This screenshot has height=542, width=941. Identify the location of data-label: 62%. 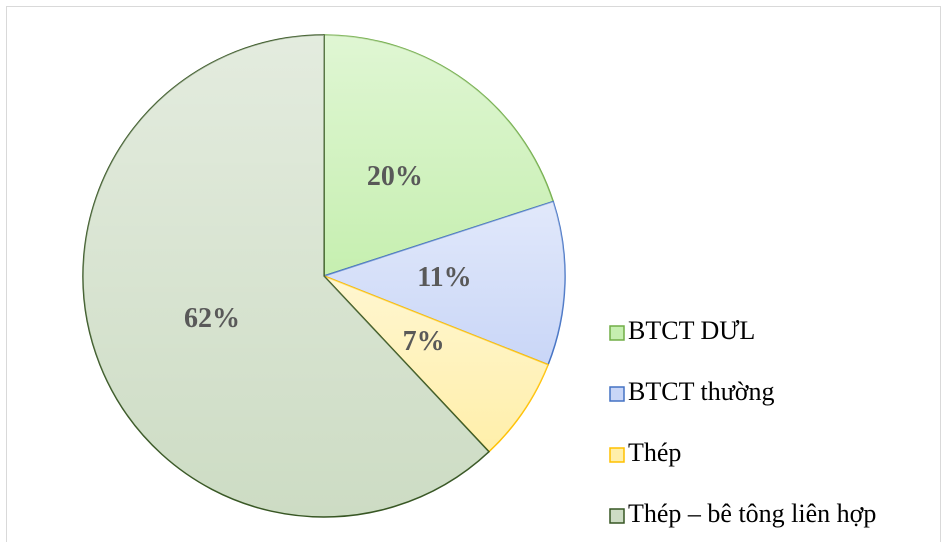
(212, 318).